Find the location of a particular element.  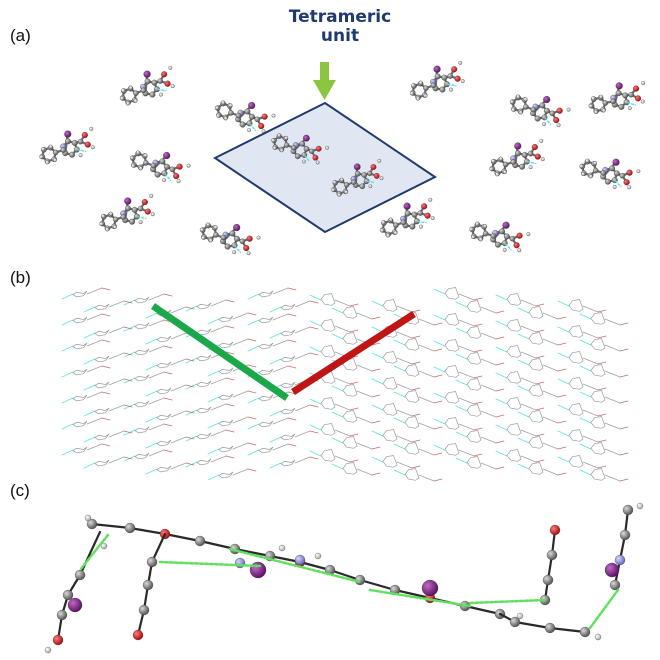

panel-a-highlighted-molecules is located at coordinates (327, 165).